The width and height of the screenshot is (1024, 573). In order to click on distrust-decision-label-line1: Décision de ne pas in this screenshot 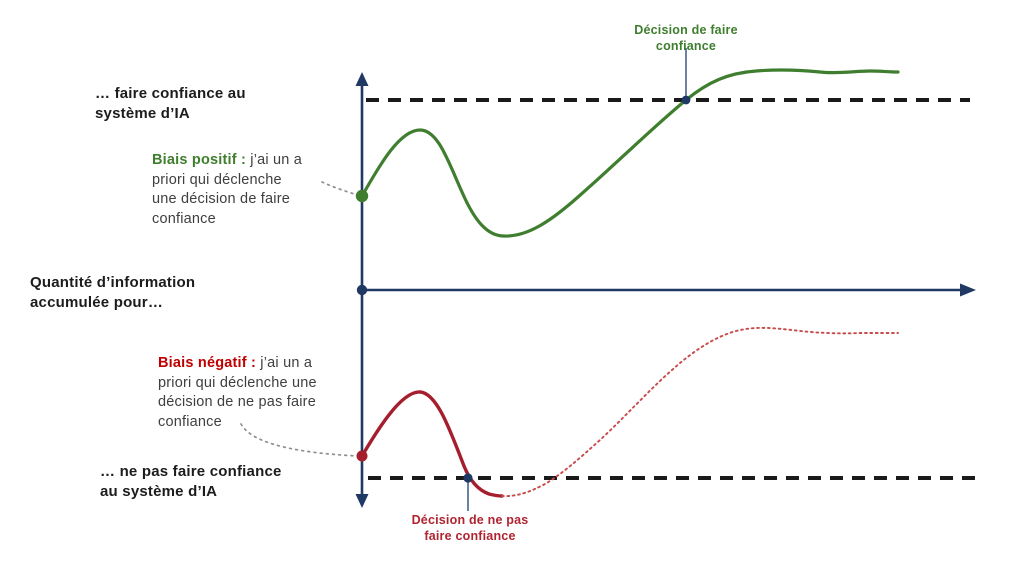, I will do `click(470, 520)`.